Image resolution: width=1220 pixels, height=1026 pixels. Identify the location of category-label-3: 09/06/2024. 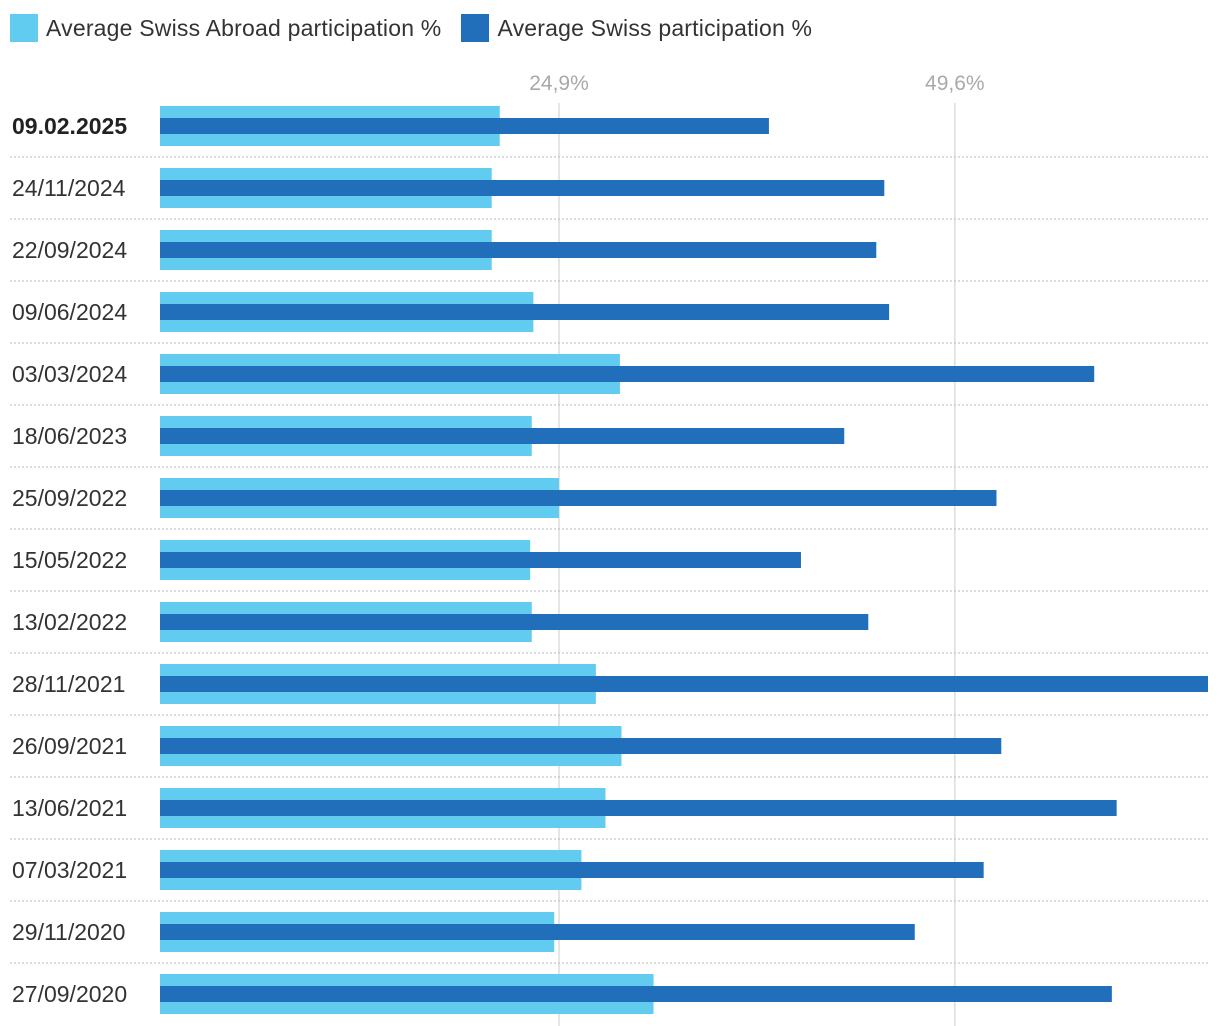
(69, 312).